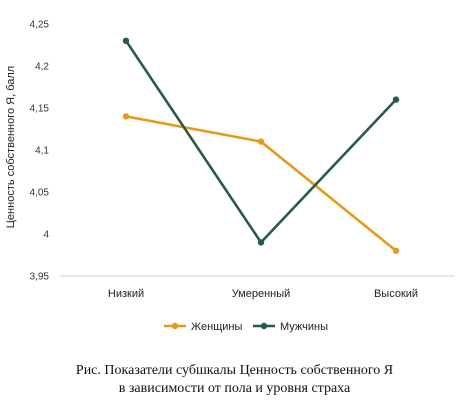  I want to click on legend-label: Женщины, so click(216, 327).